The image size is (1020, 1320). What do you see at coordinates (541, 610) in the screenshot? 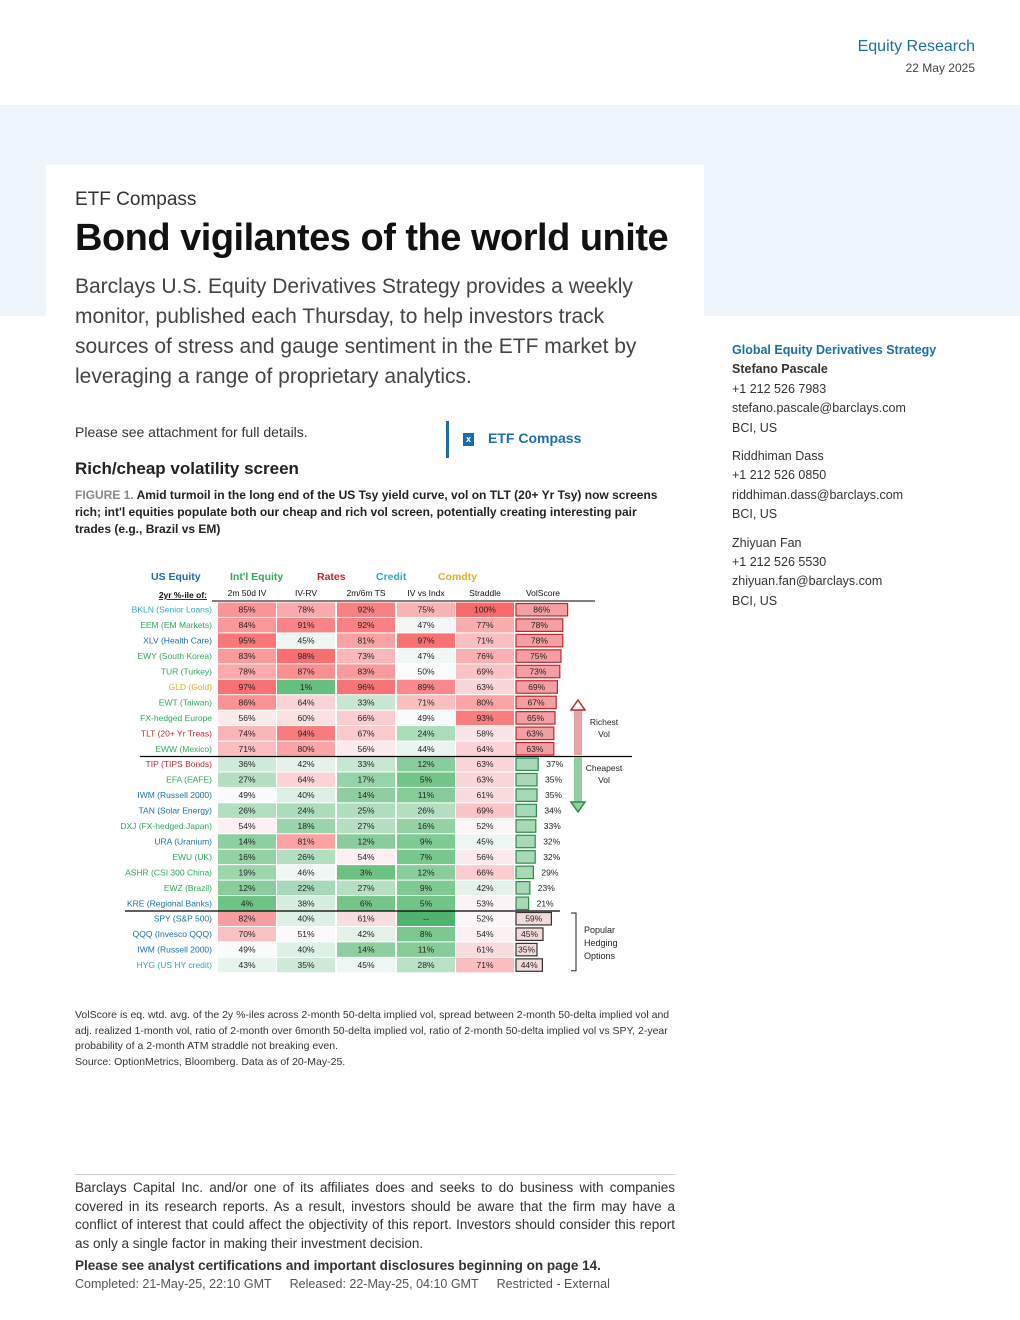
I see `volscore-label: 86%` at bounding box center [541, 610].